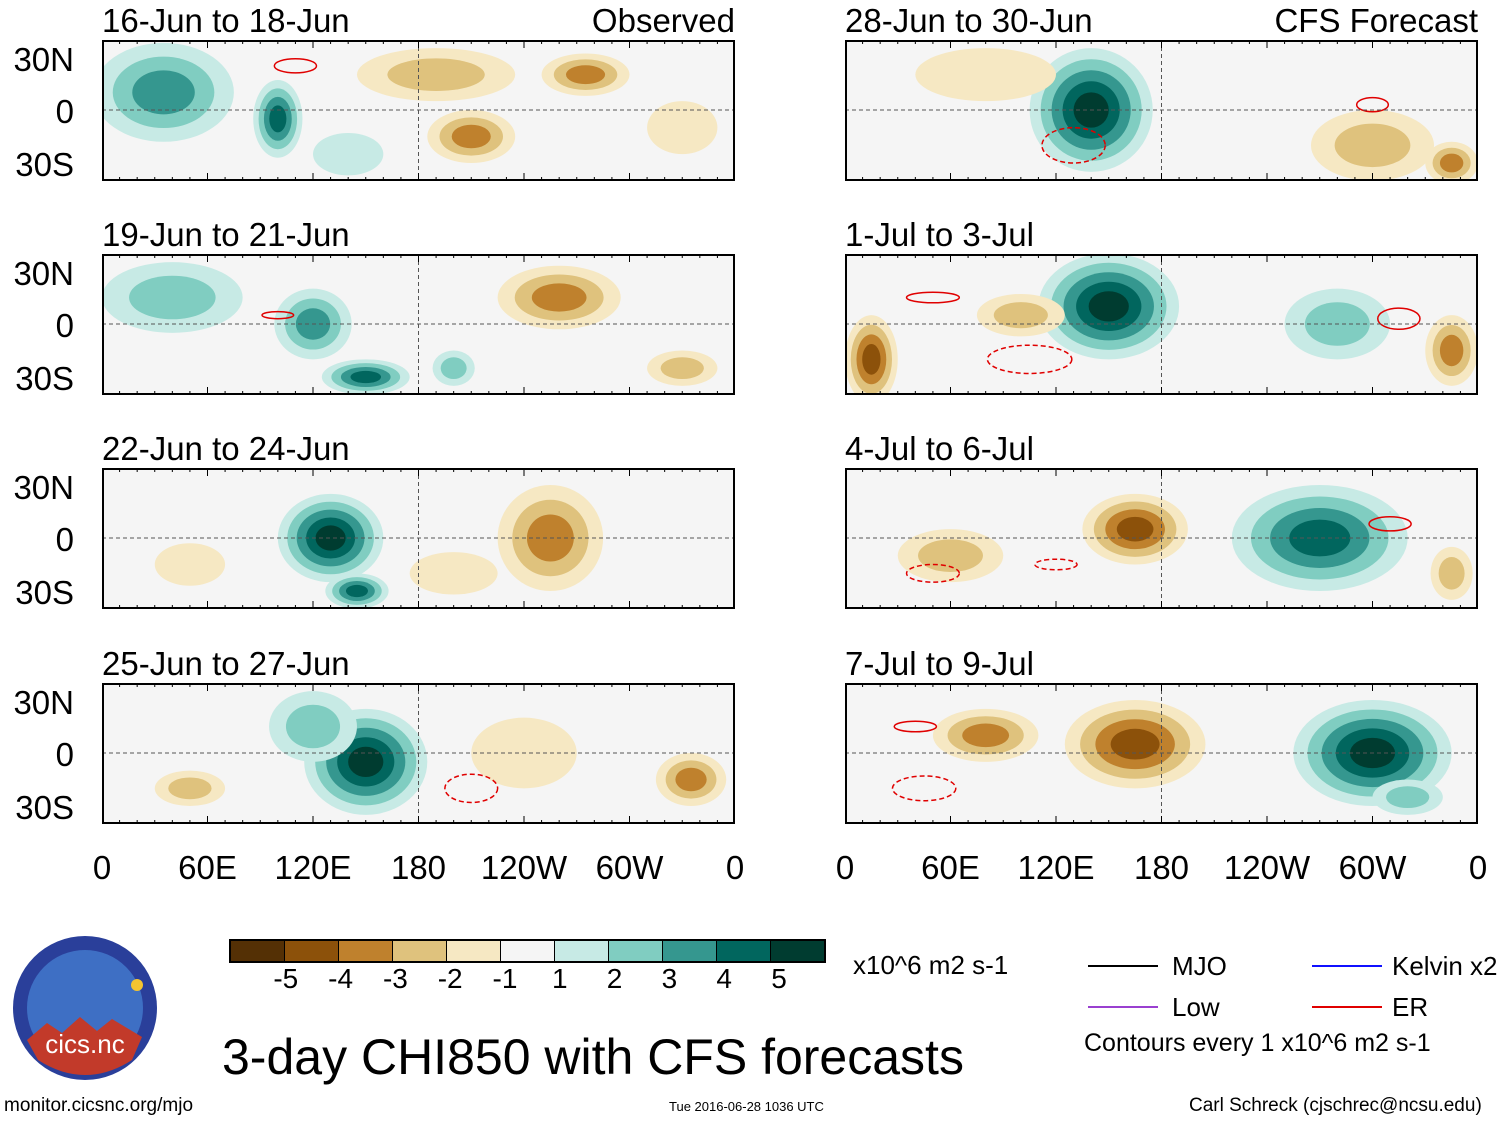  What do you see at coordinates (560, 978) in the screenshot?
I see `colorbar-label: 1` at bounding box center [560, 978].